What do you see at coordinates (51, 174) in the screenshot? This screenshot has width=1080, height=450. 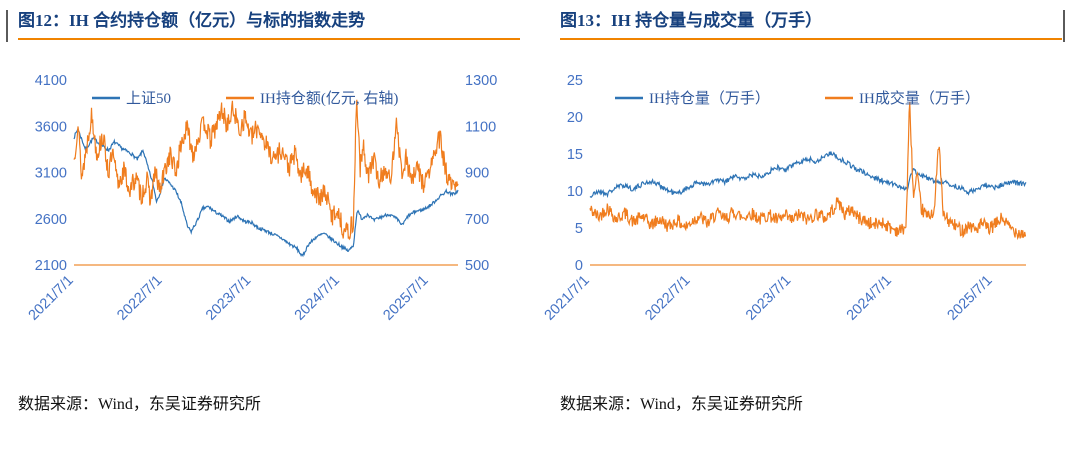 I see `left-axis-tick-label: 3100` at bounding box center [51, 174].